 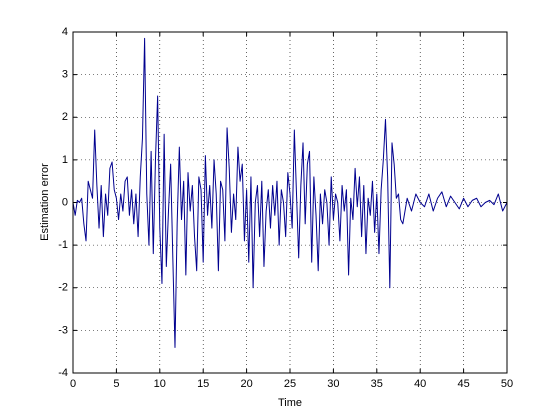 I want to click on y-tick-label: -4, so click(x=63, y=373).